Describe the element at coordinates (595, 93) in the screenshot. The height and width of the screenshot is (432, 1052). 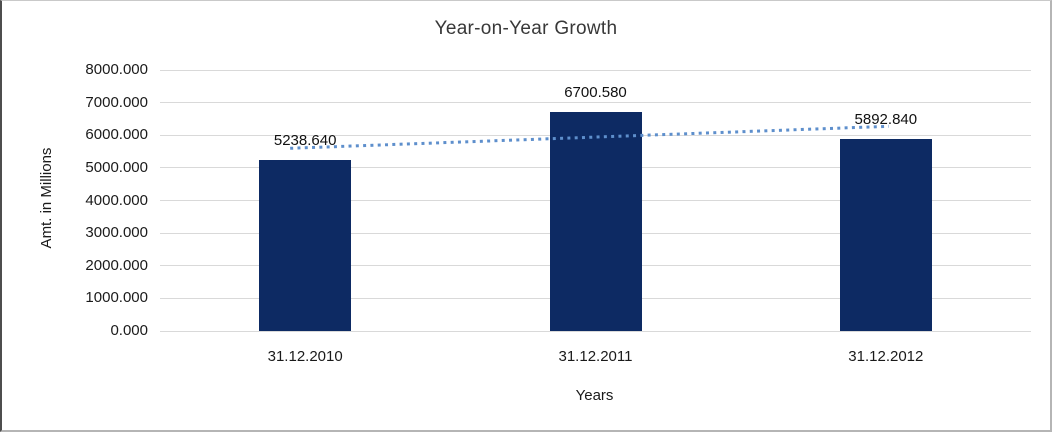
I see `bar-value-label: 6700.580` at that location.